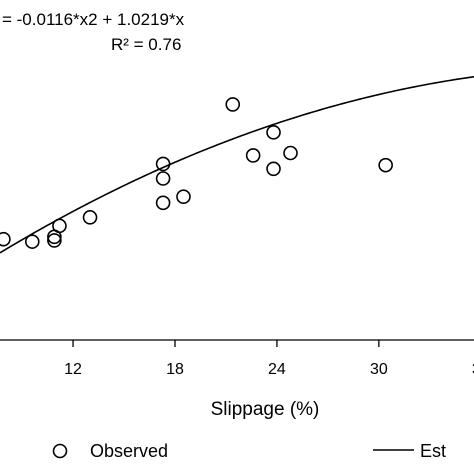 The height and width of the screenshot is (474, 474). I want to click on r-squared-text: R² = 0.76, so click(146, 44).